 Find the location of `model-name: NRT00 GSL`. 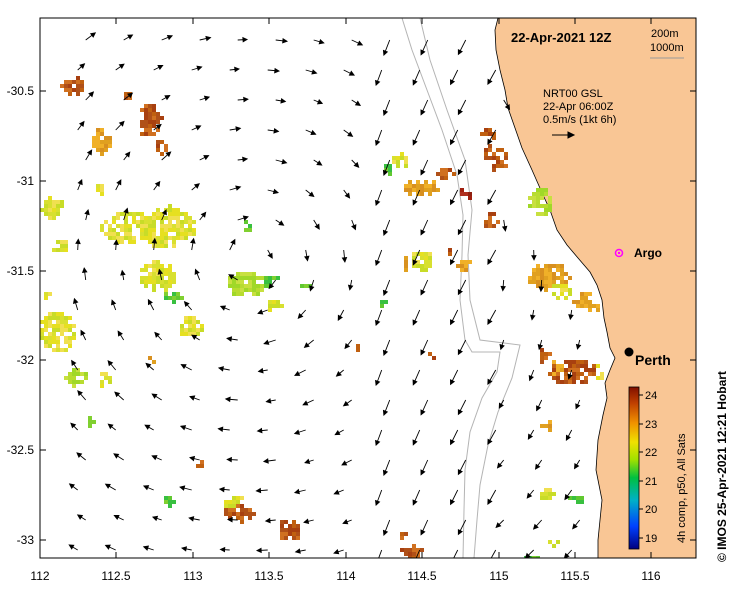

model-name: NRT00 GSL is located at coordinates (573, 94).